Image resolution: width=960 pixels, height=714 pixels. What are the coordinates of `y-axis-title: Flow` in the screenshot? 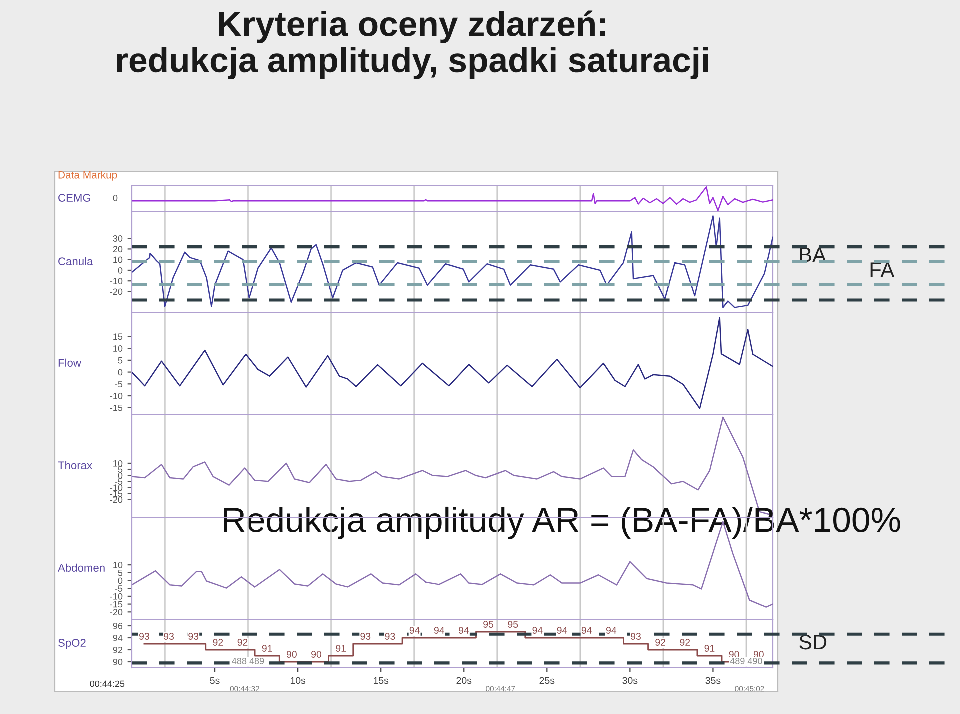 It's located at (70, 362).